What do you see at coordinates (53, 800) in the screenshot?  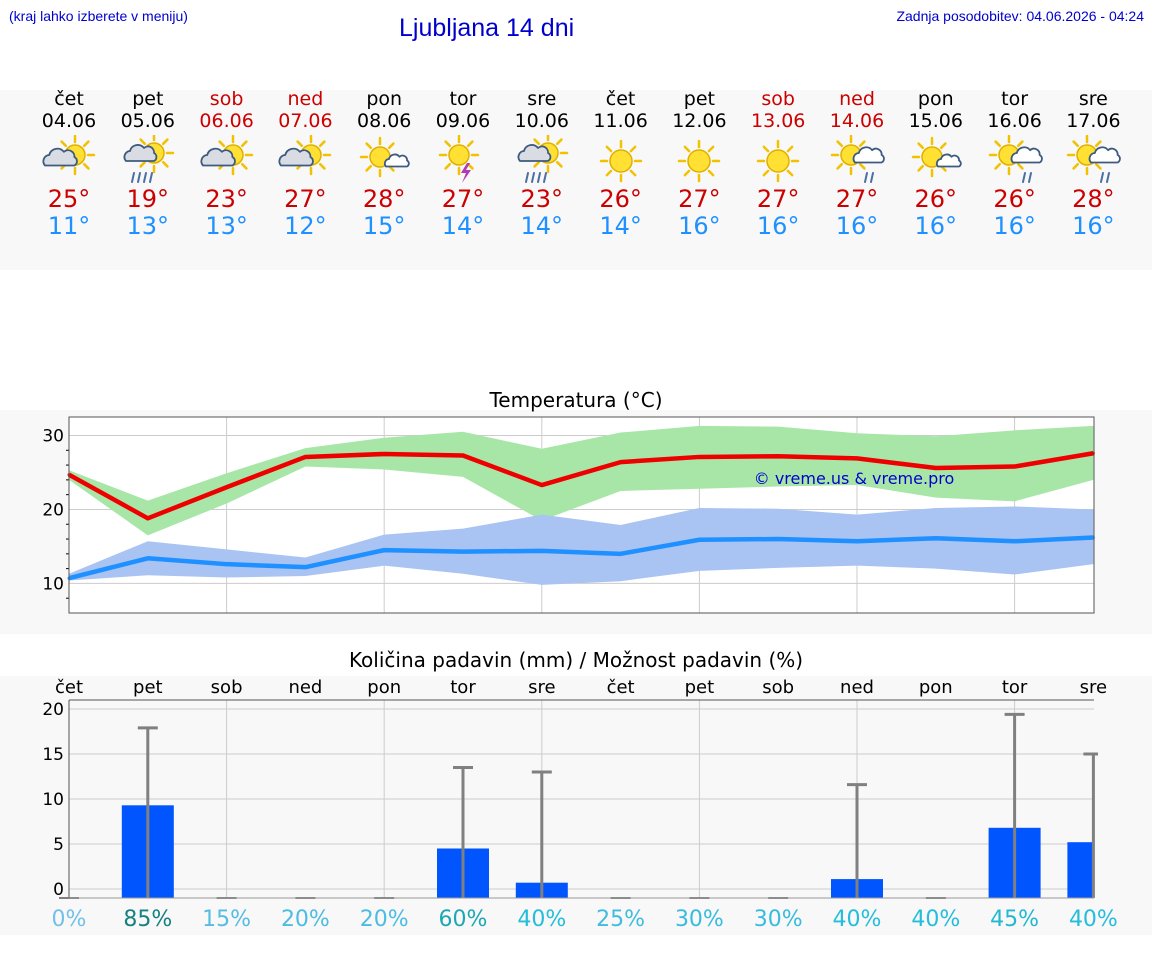 I see `y-tick-label: 10` at bounding box center [53, 800].